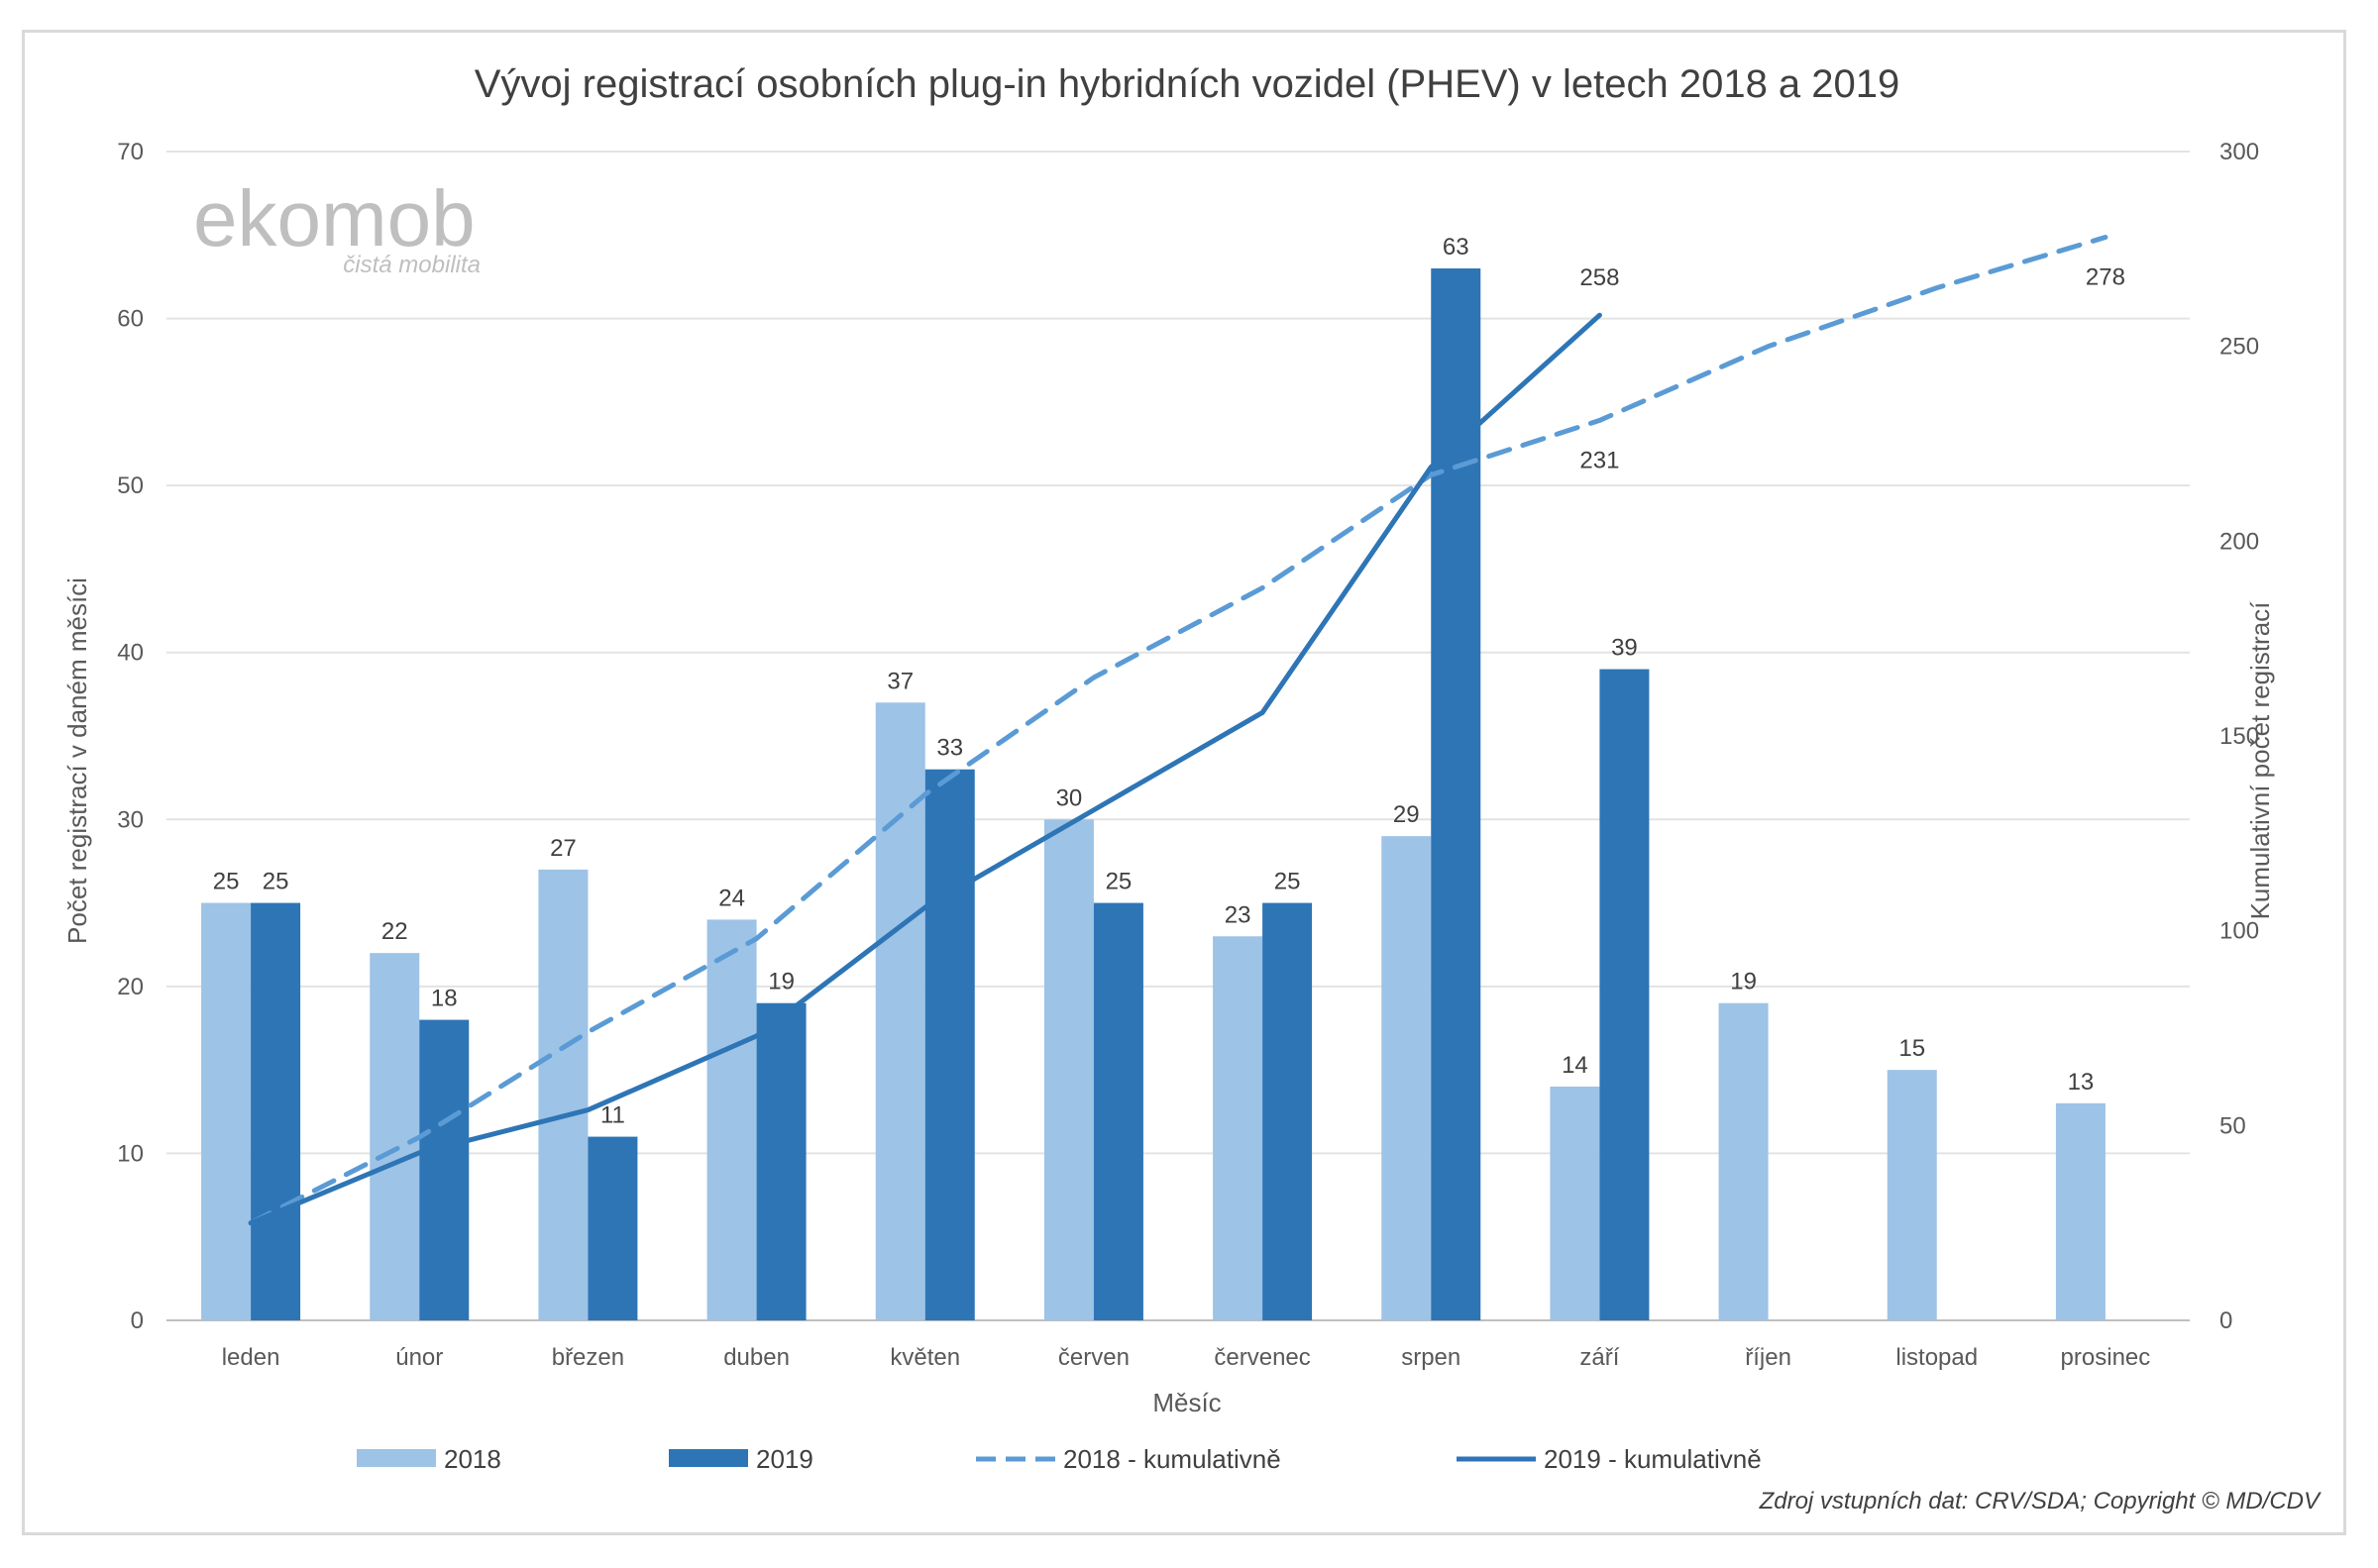 This screenshot has height=1568, width=2378. Describe the element at coordinates (1406, 1078) in the screenshot. I see `bar-2018-srpen` at that location.